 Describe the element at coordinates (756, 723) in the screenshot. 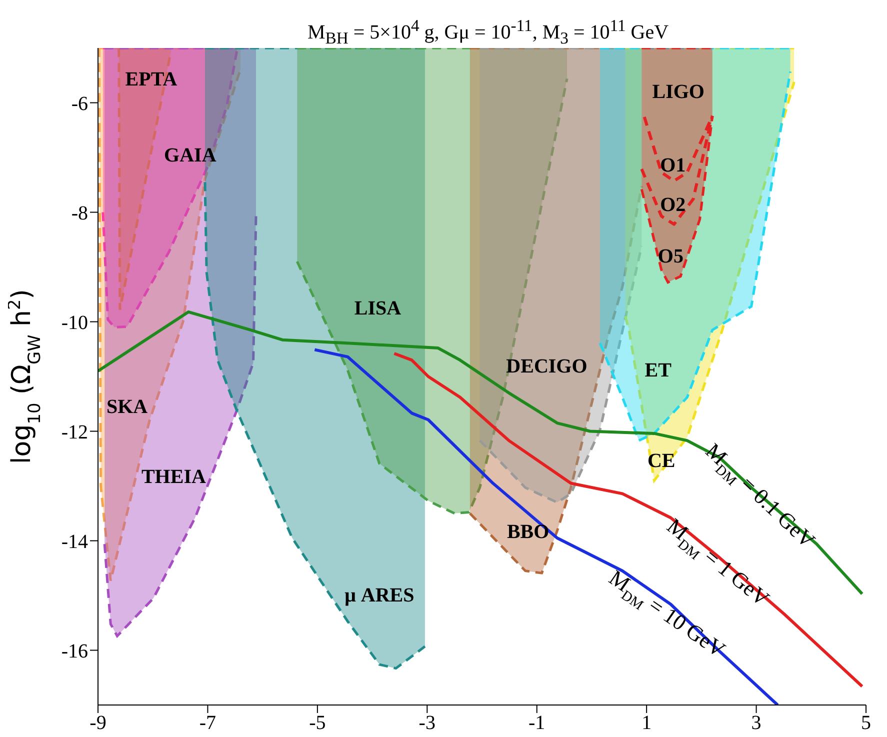

I see `x-tick-label: 3` at that location.